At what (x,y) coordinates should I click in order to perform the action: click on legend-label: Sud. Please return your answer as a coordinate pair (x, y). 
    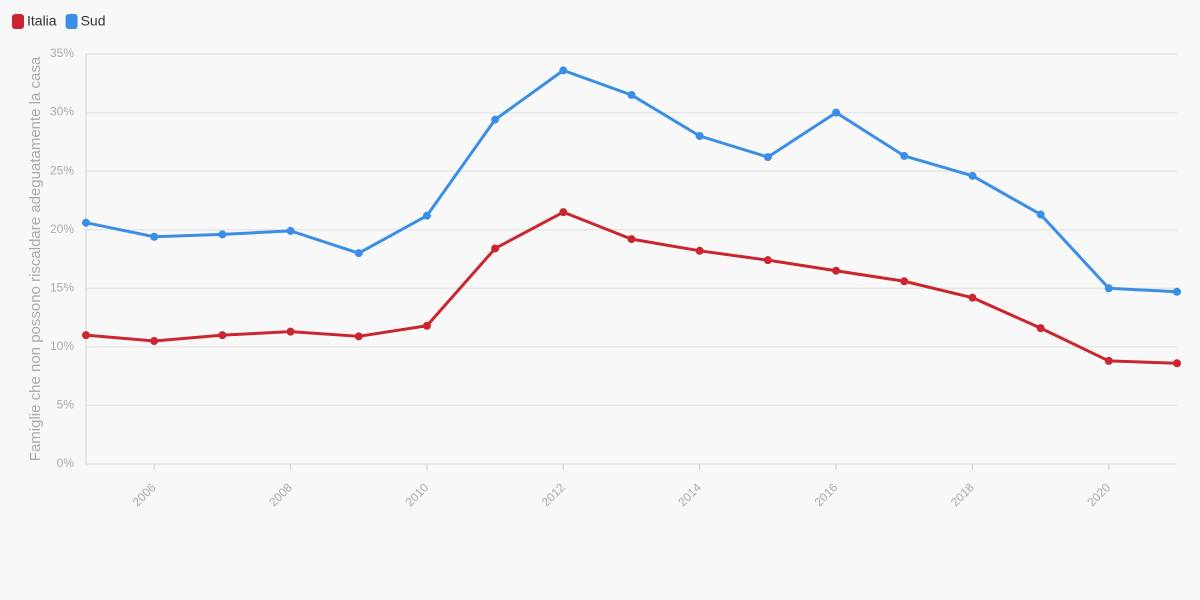
    Looking at the image, I should click on (93, 21).